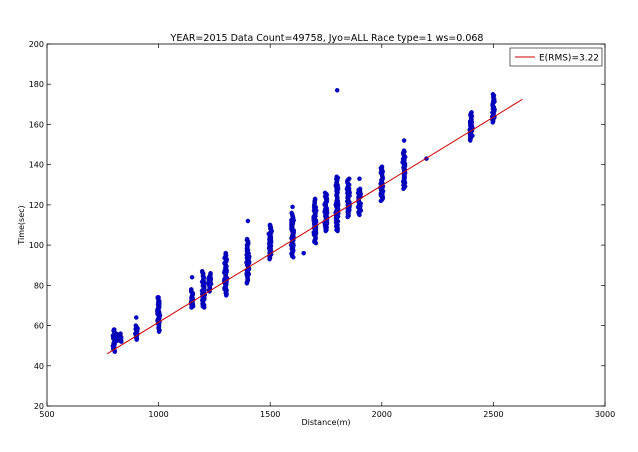 The width and height of the screenshot is (638, 452). Describe the element at coordinates (158, 414) in the screenshot. I see `x-tick-label: 1000` at that location.